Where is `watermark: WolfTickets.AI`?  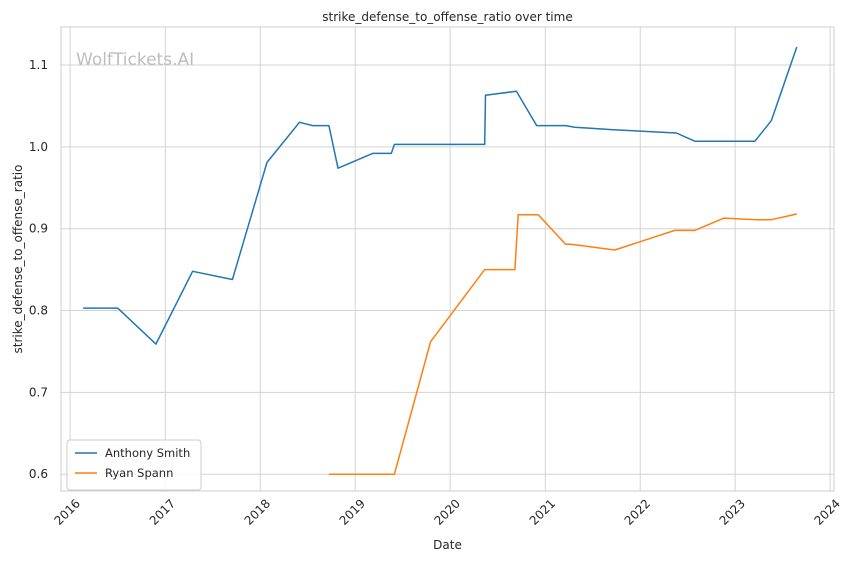 watermark: WolfTickets.AI is located at coordinates (135, 60).